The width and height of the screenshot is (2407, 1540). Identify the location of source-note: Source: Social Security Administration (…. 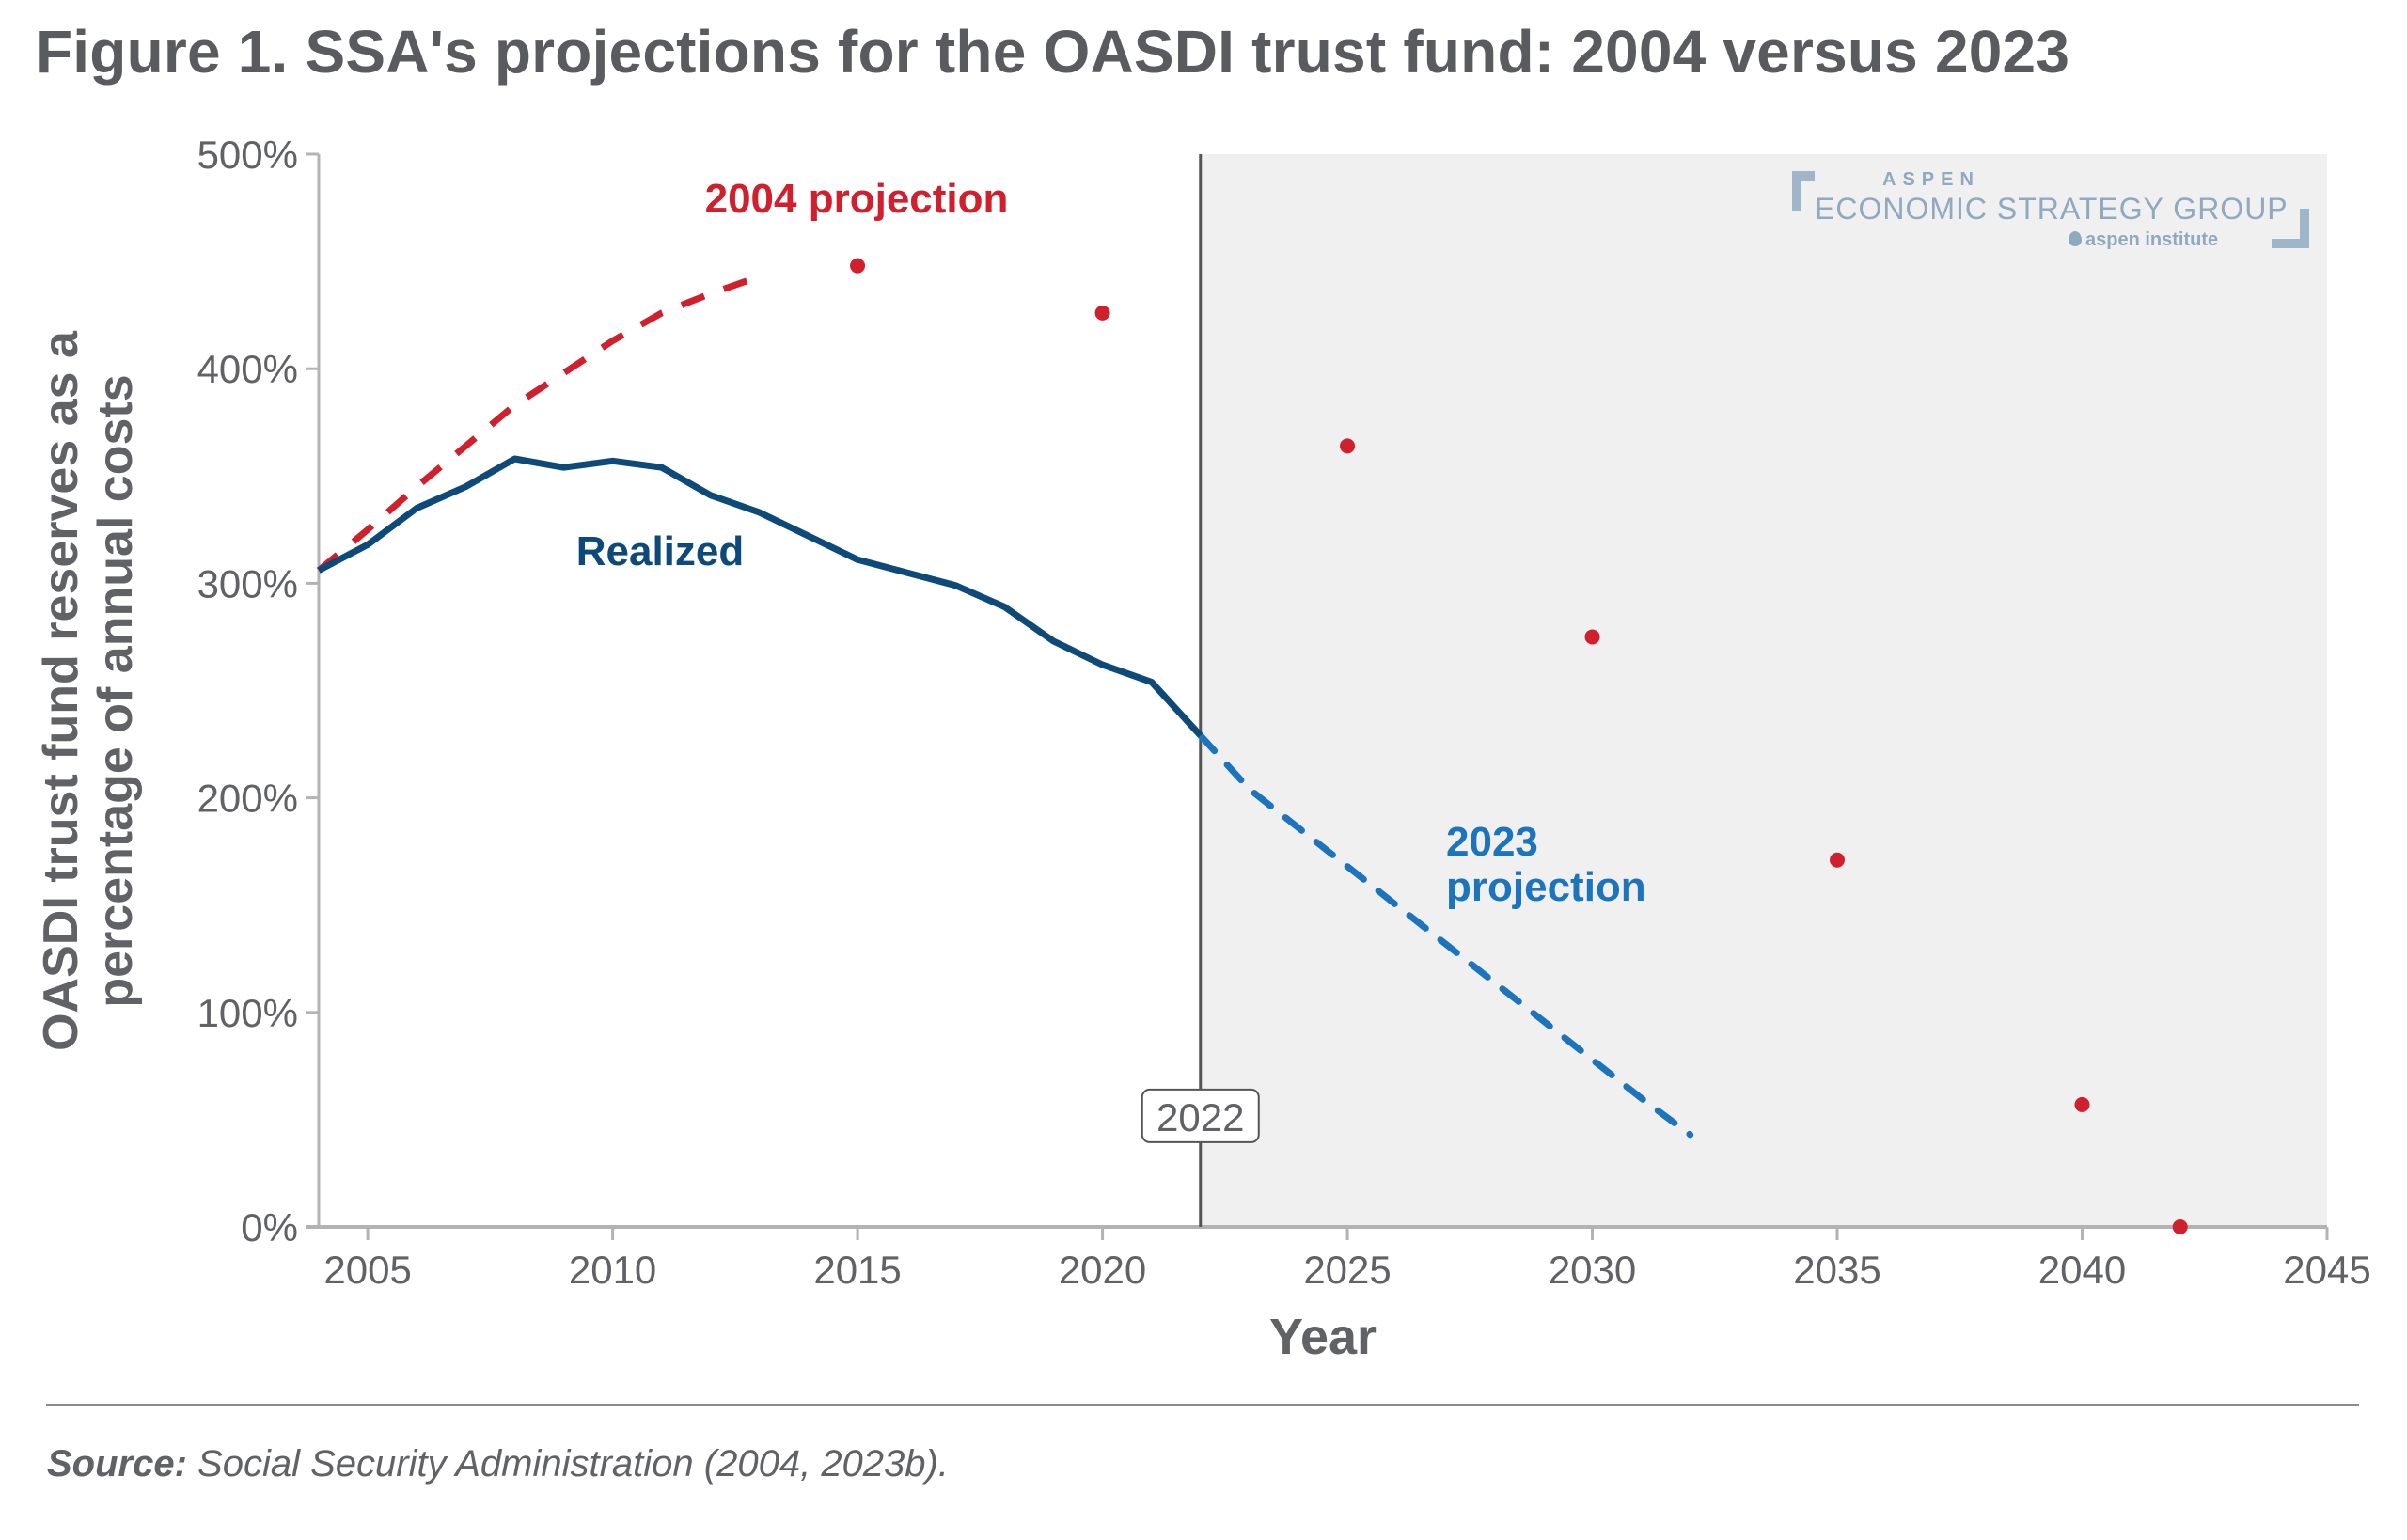
(498, 1464).